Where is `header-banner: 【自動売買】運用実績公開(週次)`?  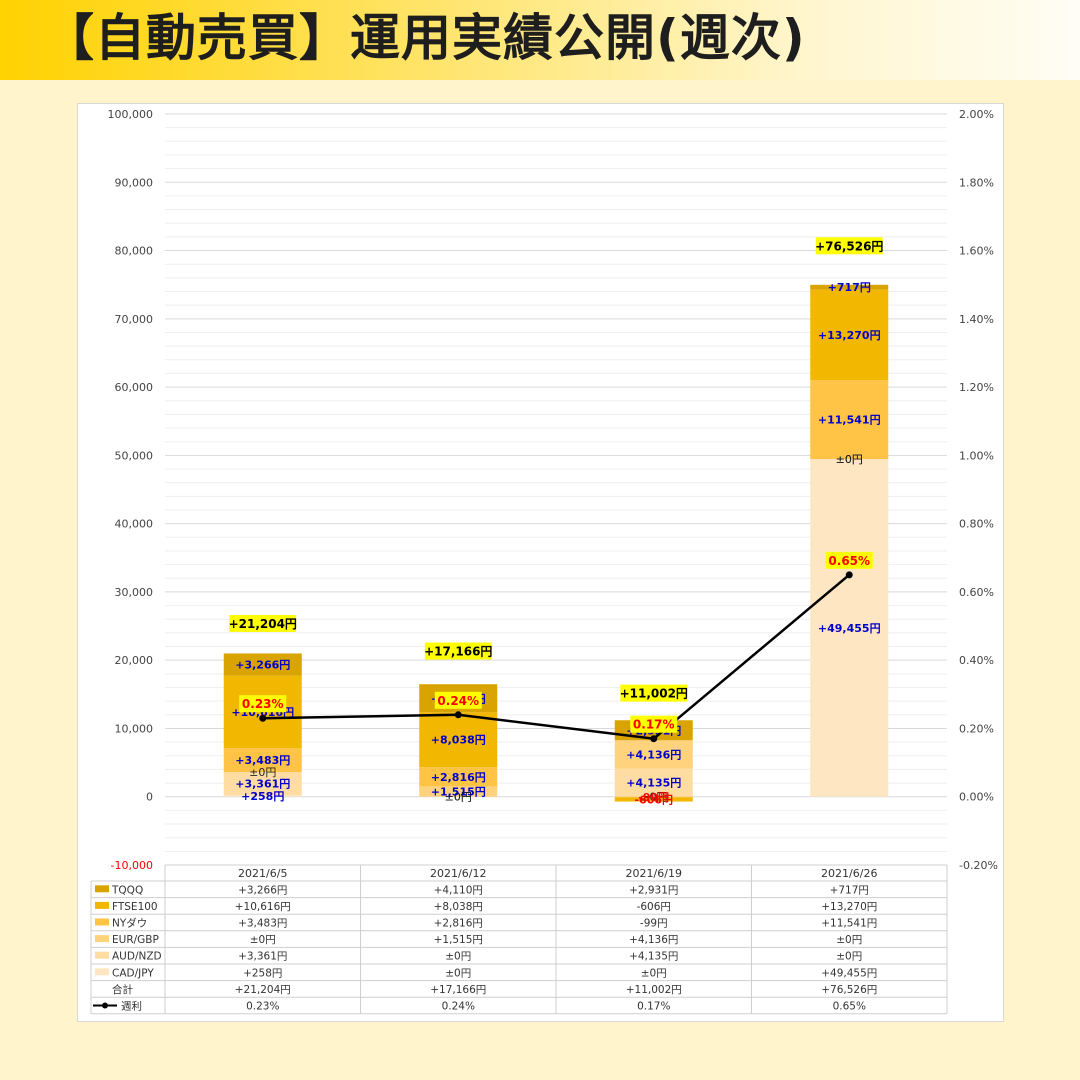 header-banner: 【自動売買】運用実績公開(週次) is located at coordinates (540, 40).